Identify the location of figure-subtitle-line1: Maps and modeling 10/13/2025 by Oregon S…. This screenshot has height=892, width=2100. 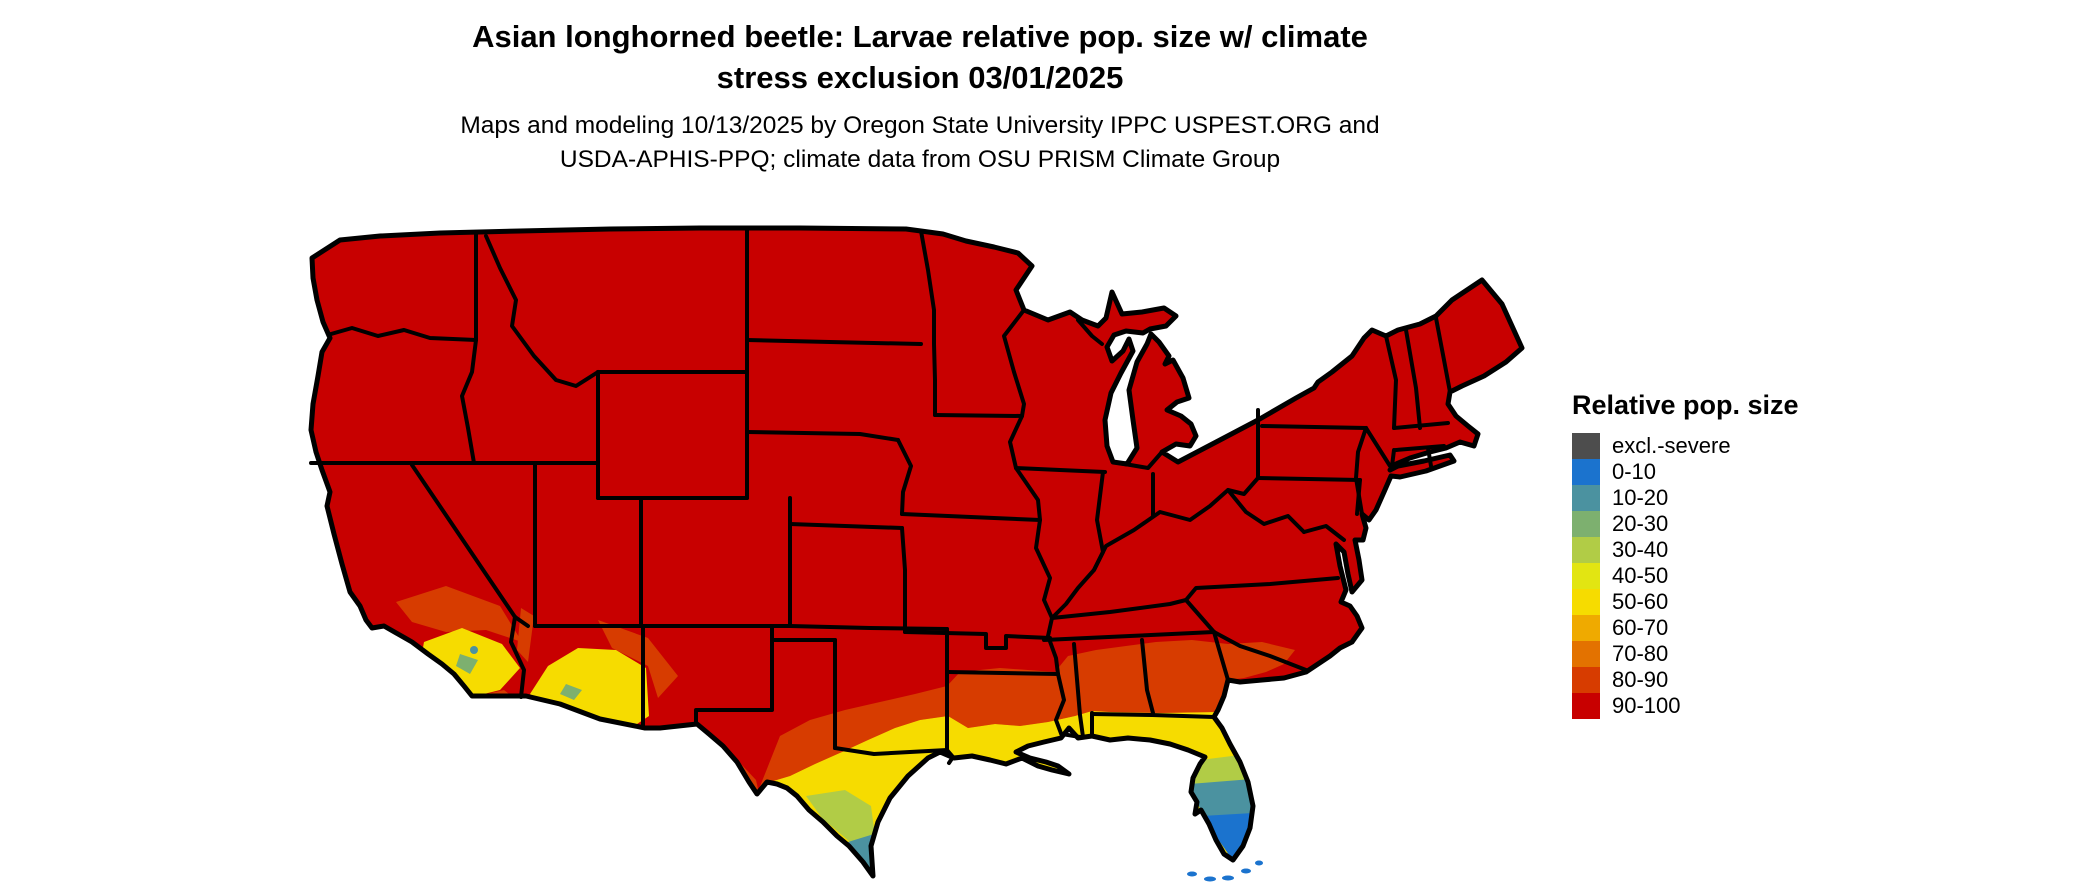
(920, 125).